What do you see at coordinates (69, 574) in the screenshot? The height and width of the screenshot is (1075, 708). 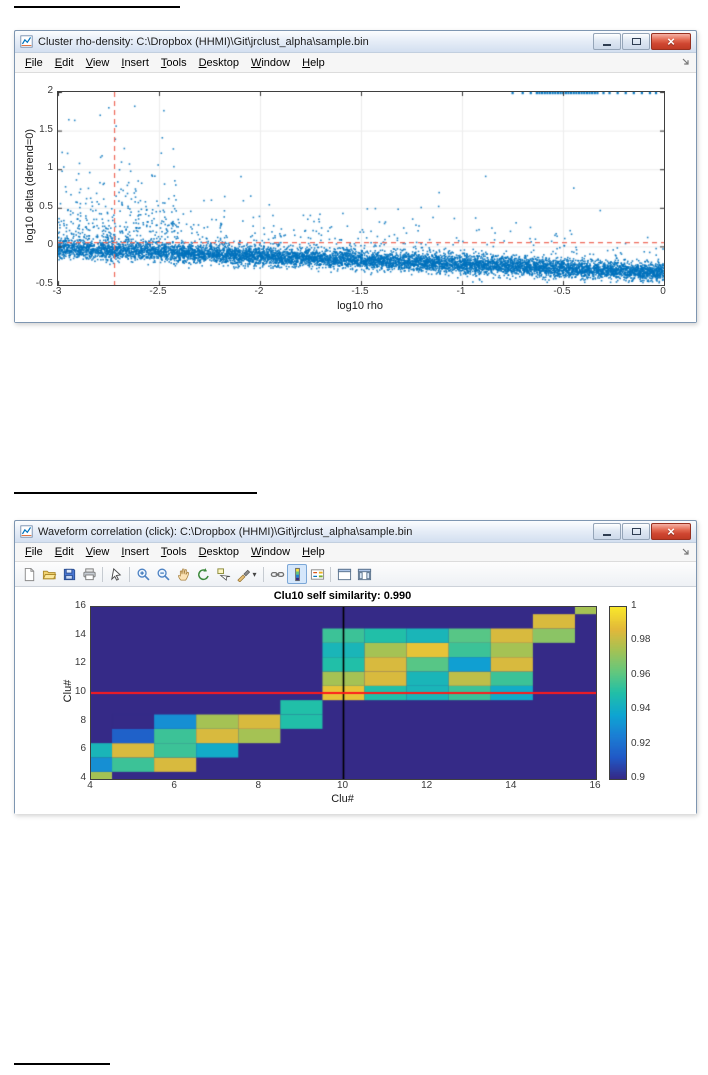 I see `save-figure-icon` at bounding box center [69, 574].